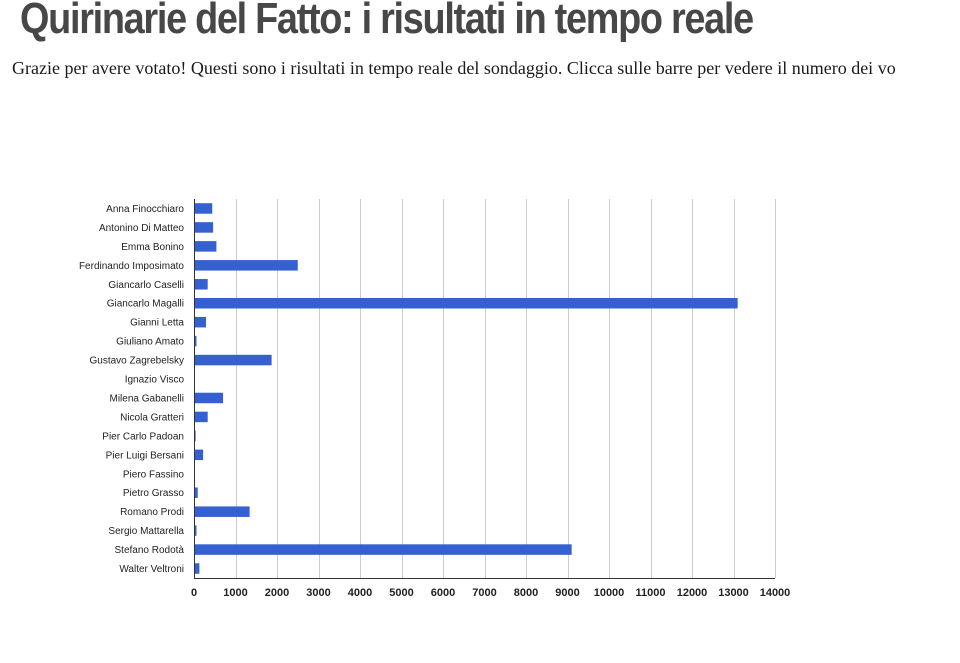  What do you see at coordinates (733, 593) in the screenshot?
I see `x-tick-label: 13000` at bounding box center [733, 593].